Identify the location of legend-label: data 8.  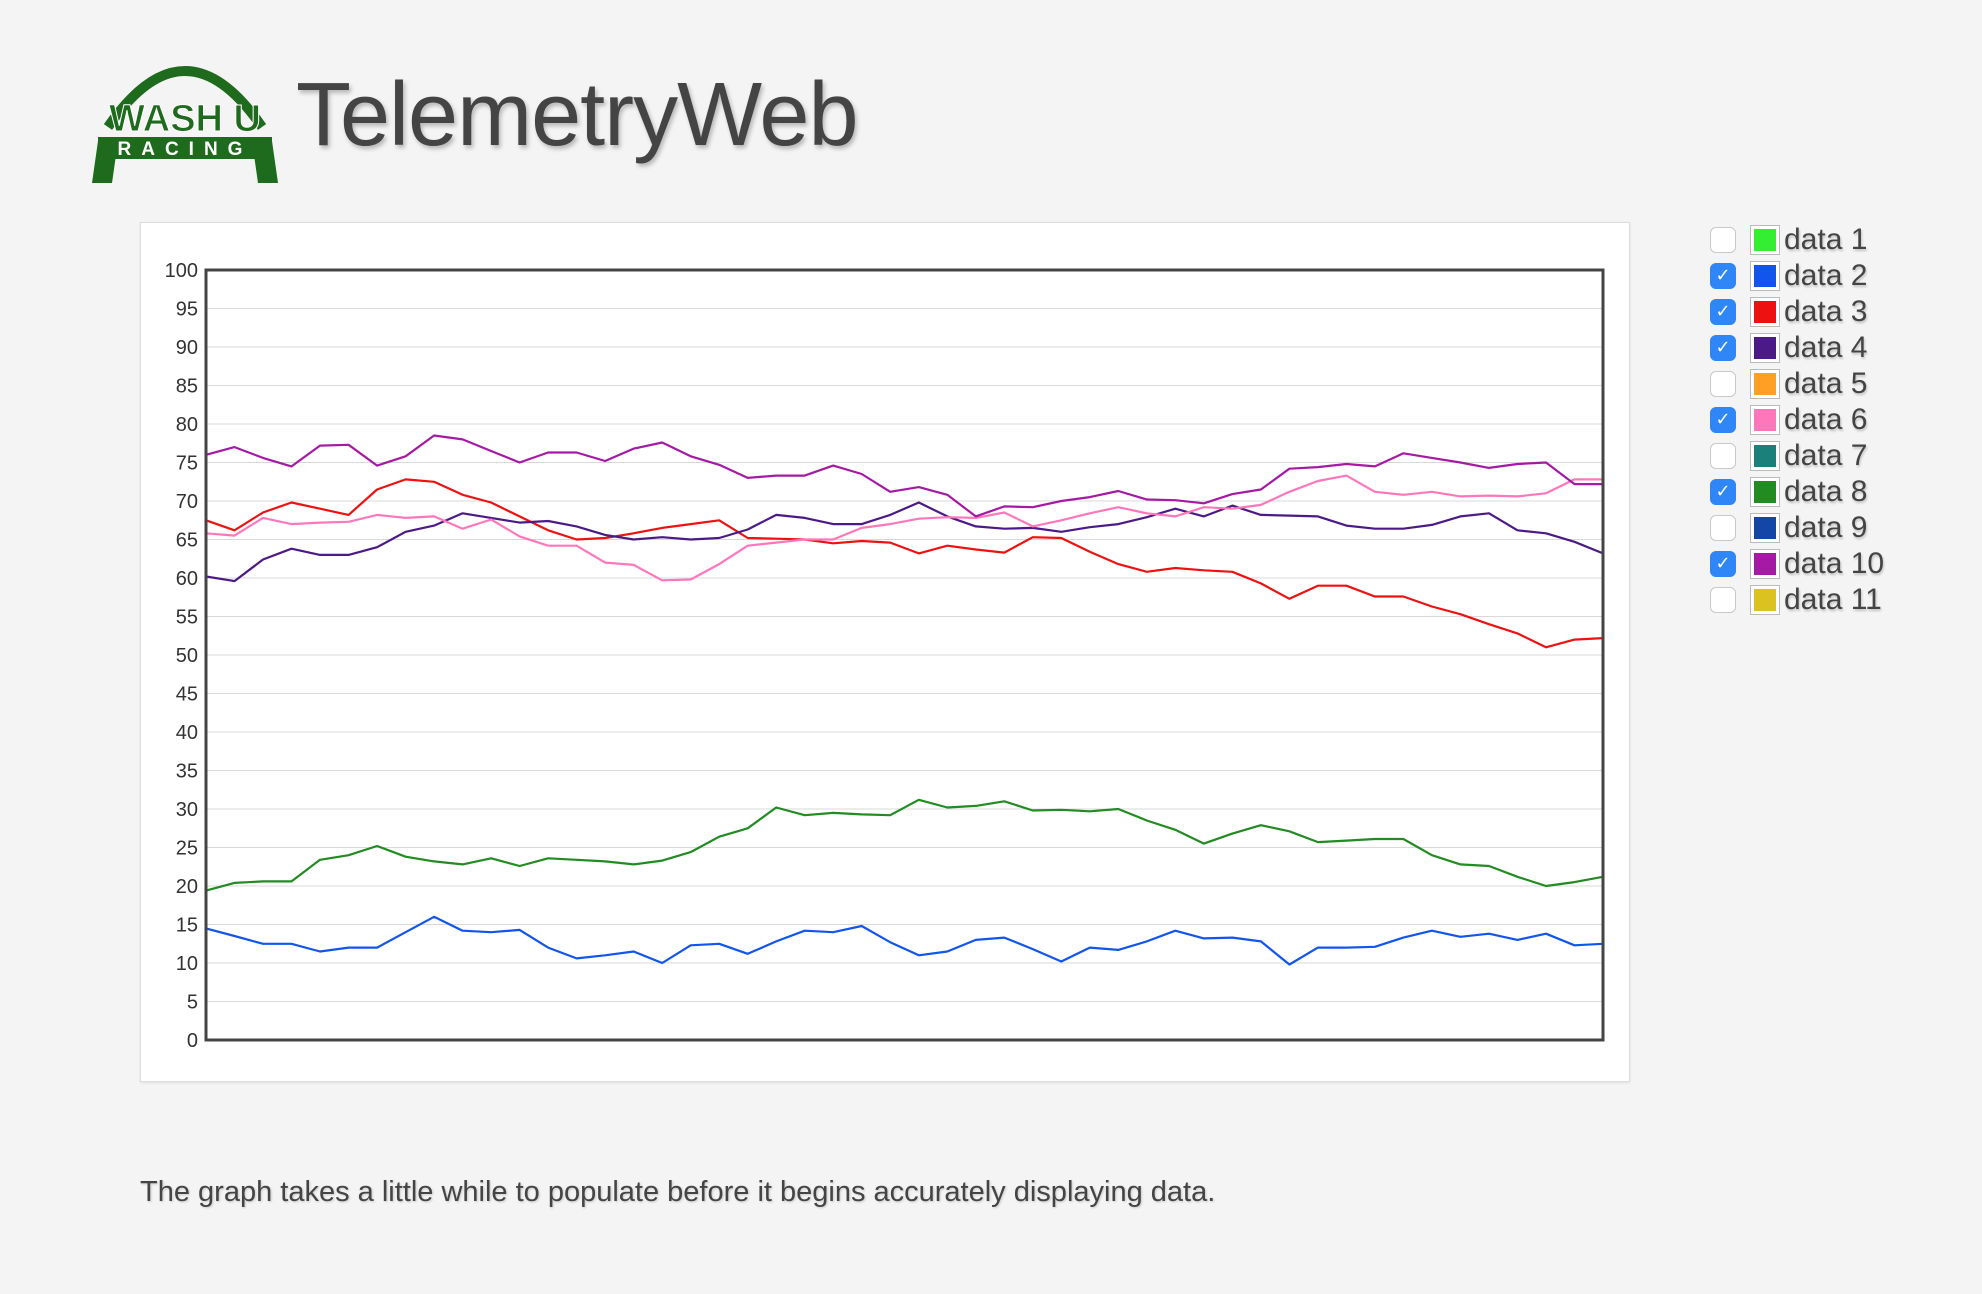
(1826, 491).